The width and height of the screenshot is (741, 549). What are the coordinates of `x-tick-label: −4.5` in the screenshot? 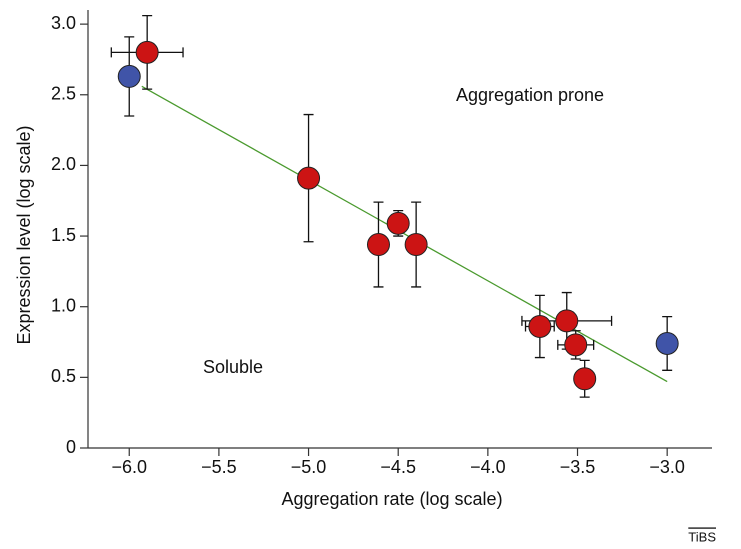 It's located at (398, 467).